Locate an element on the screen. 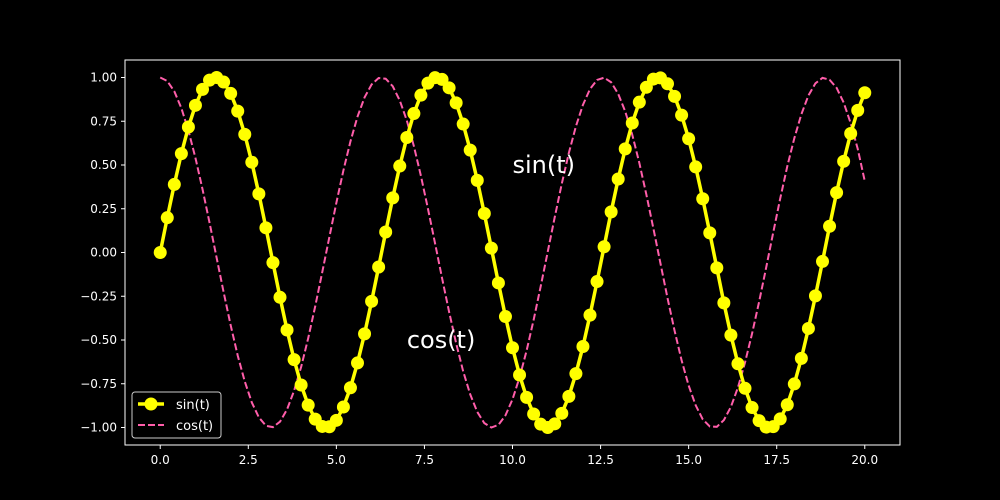 This screenshot has width=1000, height=500. y-tick-label: 0.50 is located at coordinates (103, 165).